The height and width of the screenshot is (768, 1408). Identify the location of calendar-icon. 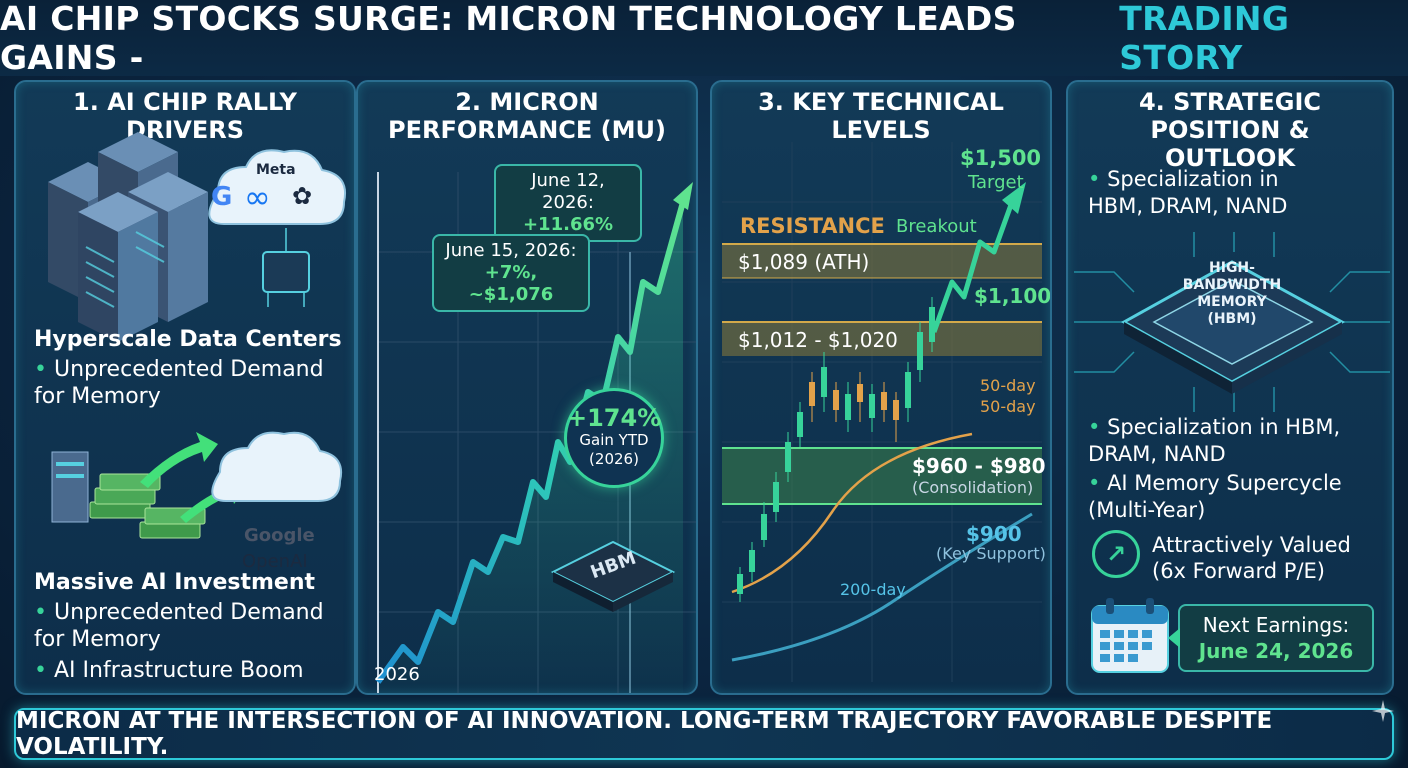
(1130, 635).